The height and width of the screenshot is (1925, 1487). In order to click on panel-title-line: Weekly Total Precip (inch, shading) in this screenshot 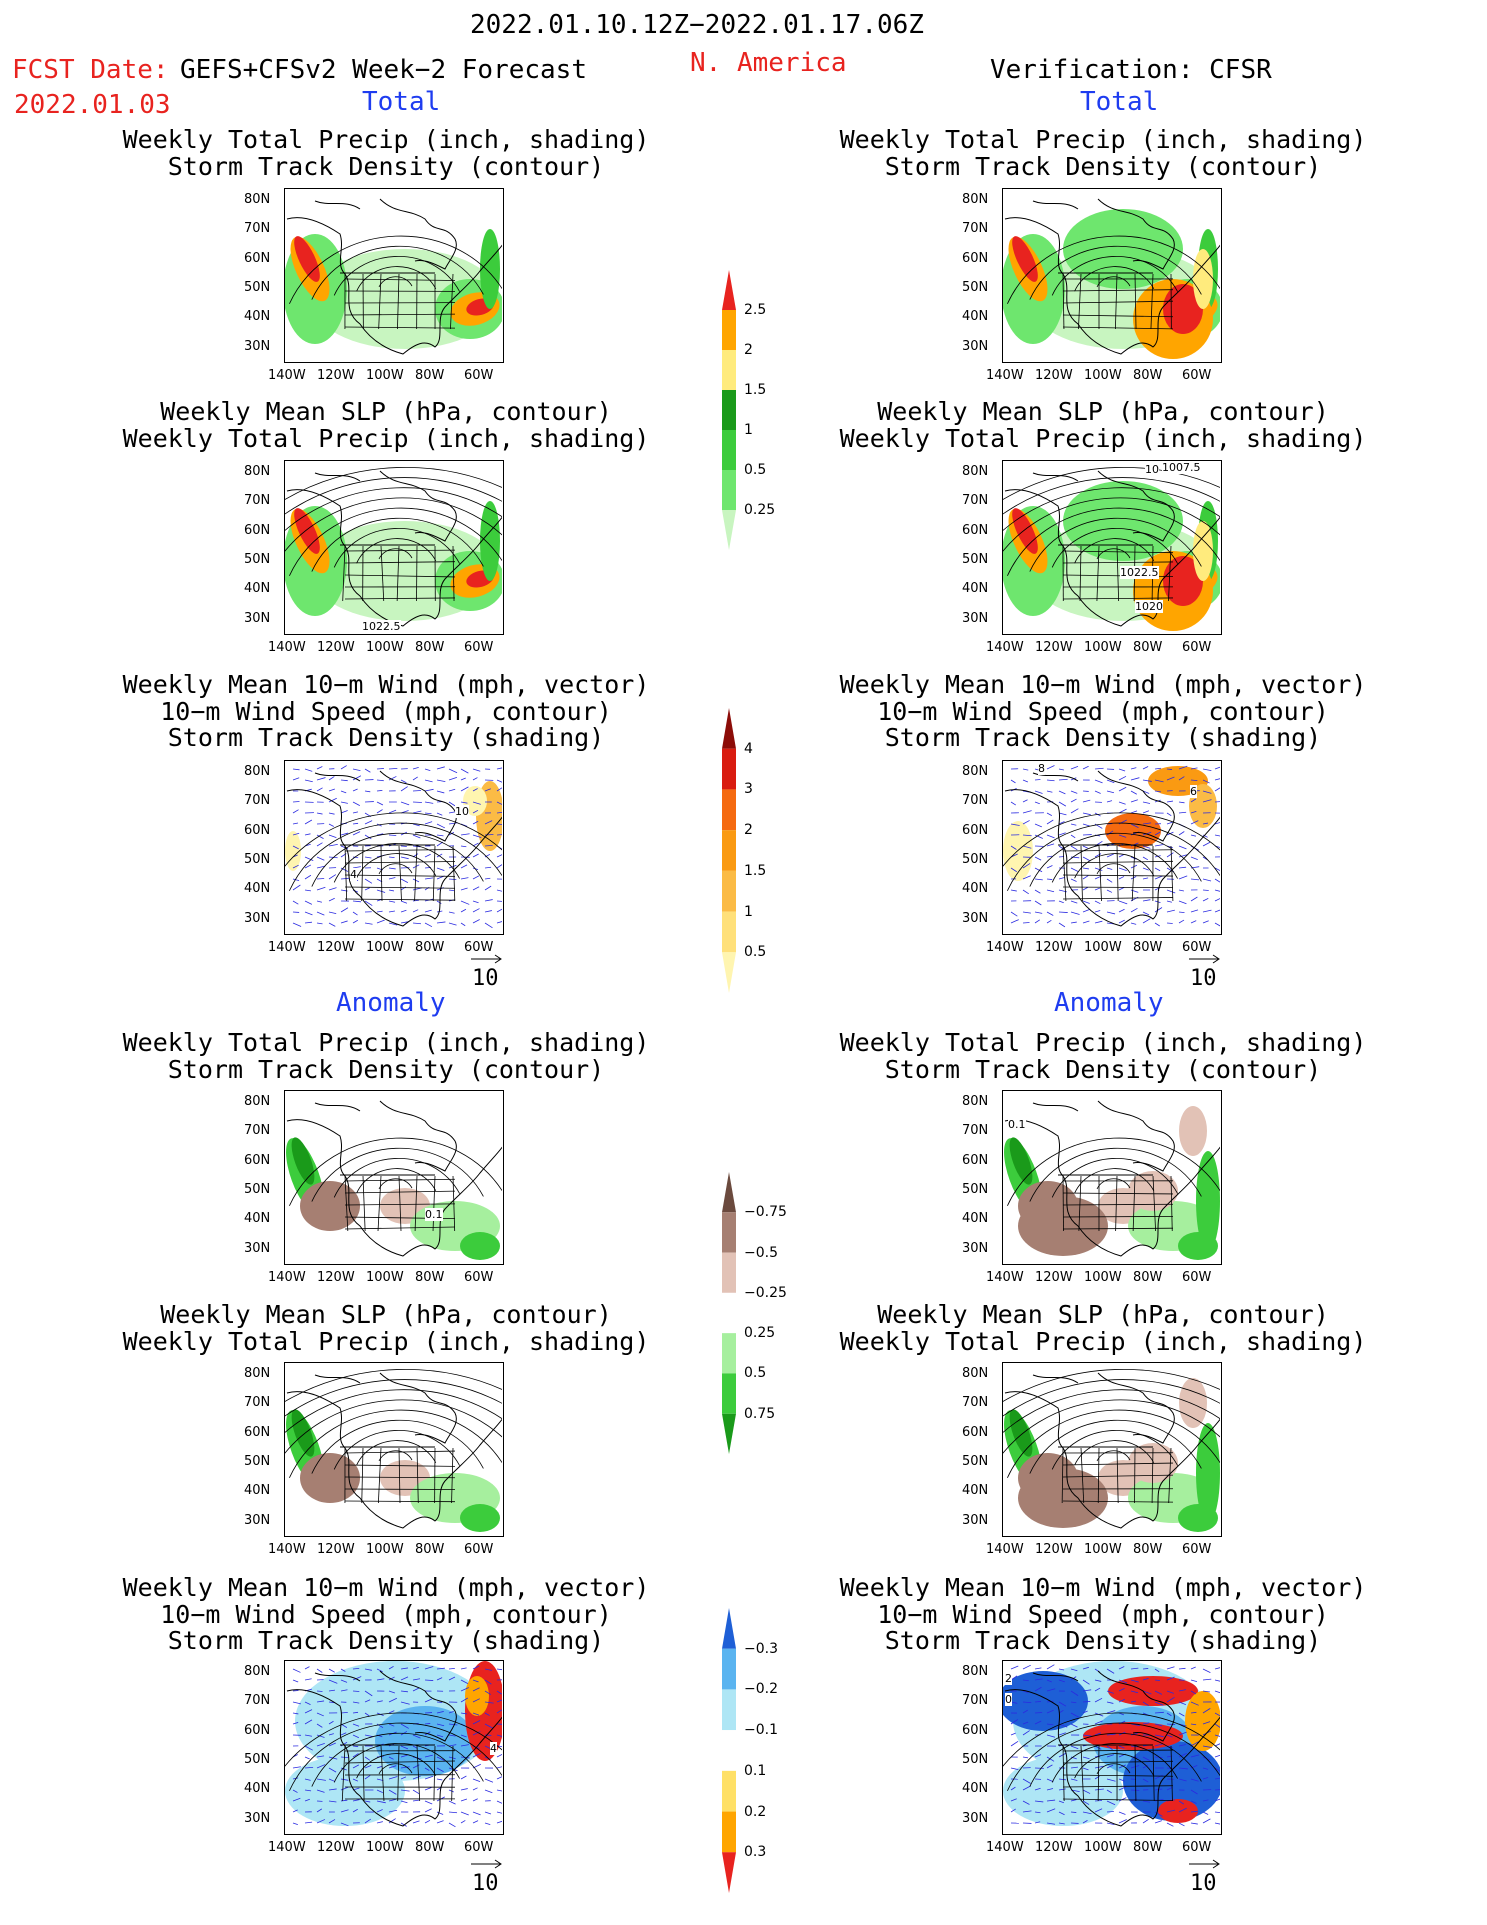, I will do `click(1103, 139)`.